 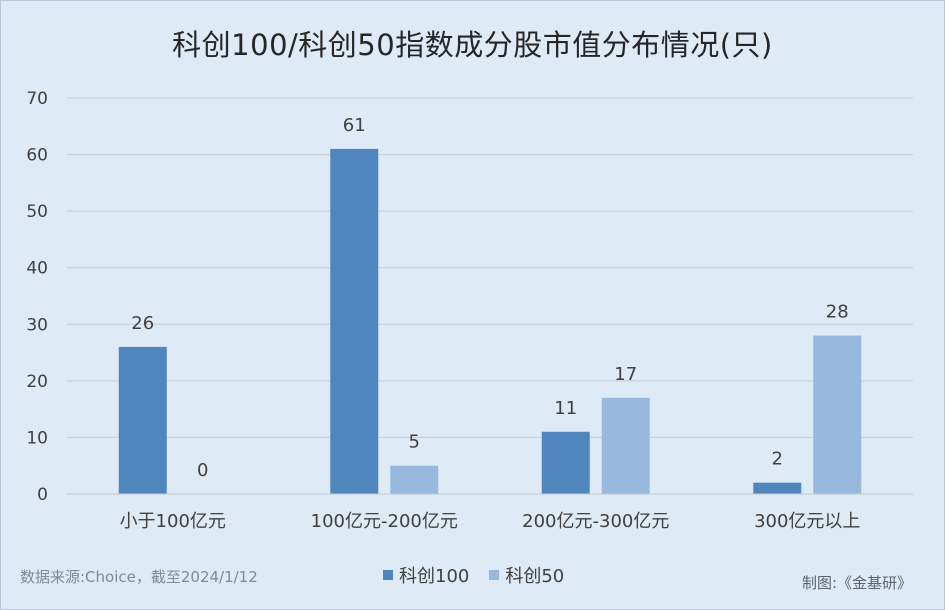 What do you see at coordinates (807, 521) in the screenshot?
I see `x-tick-label: 300亿元以上` at bounding box center [807, 521].